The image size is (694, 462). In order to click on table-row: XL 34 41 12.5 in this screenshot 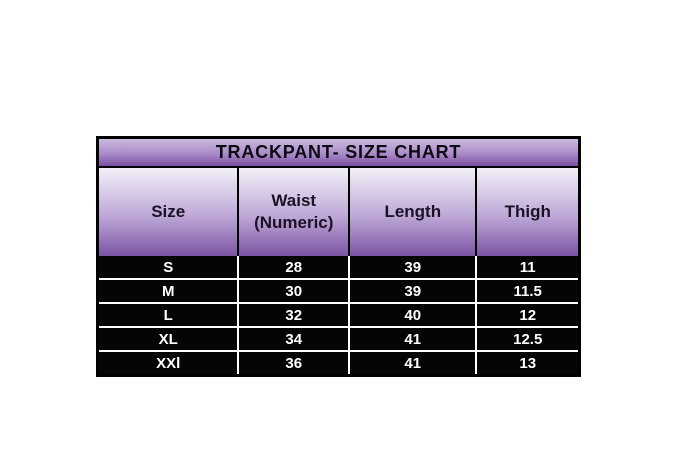, I will do `click(338, 338)`.